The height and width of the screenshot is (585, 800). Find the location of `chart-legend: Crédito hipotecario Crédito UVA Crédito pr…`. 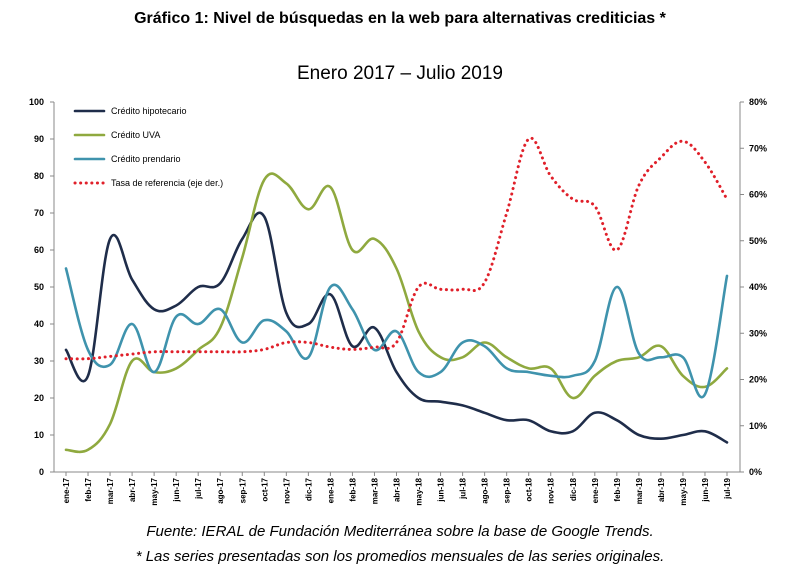

chart-legend: Crédito hipotecario Crédito UVA Crédito pr… is located at coordinates (148, 147).